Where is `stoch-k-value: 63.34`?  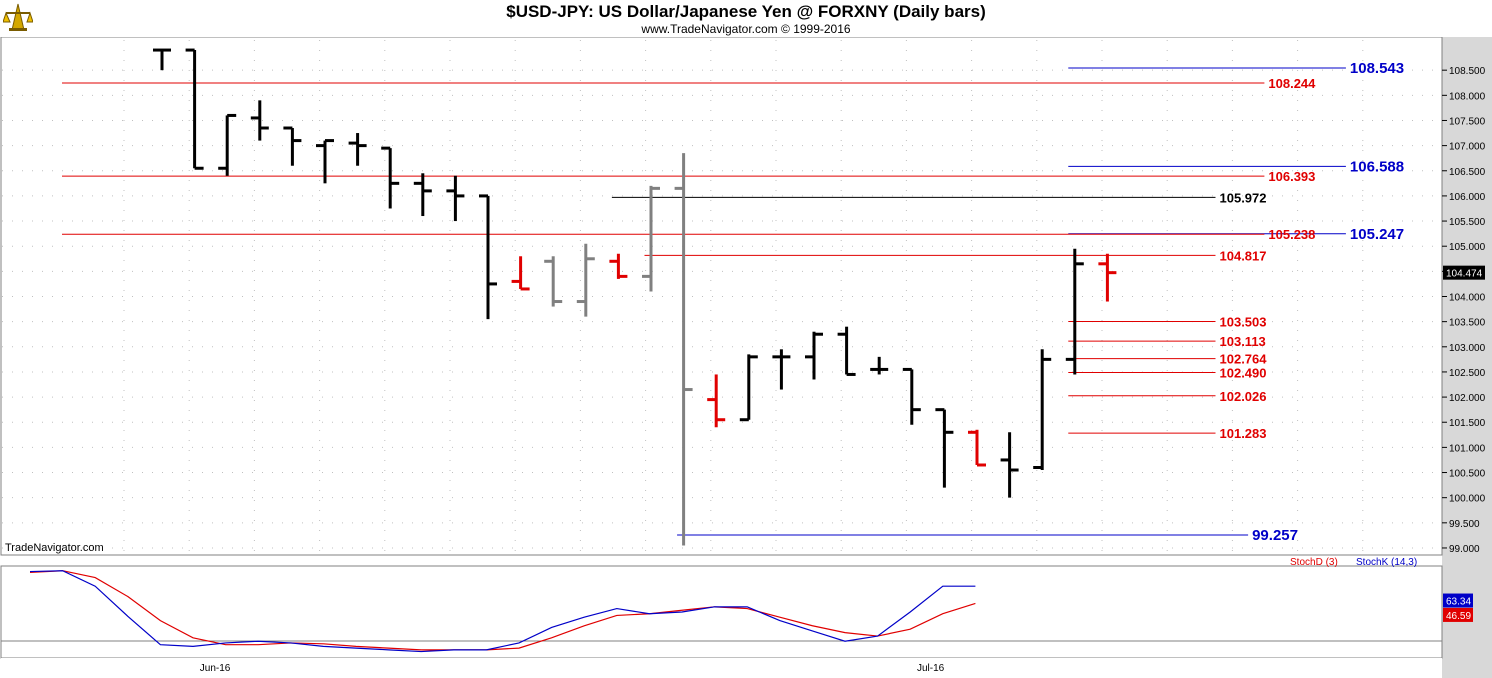
stoch-k-value: 63.34 is located at coordinates (1458, 602).